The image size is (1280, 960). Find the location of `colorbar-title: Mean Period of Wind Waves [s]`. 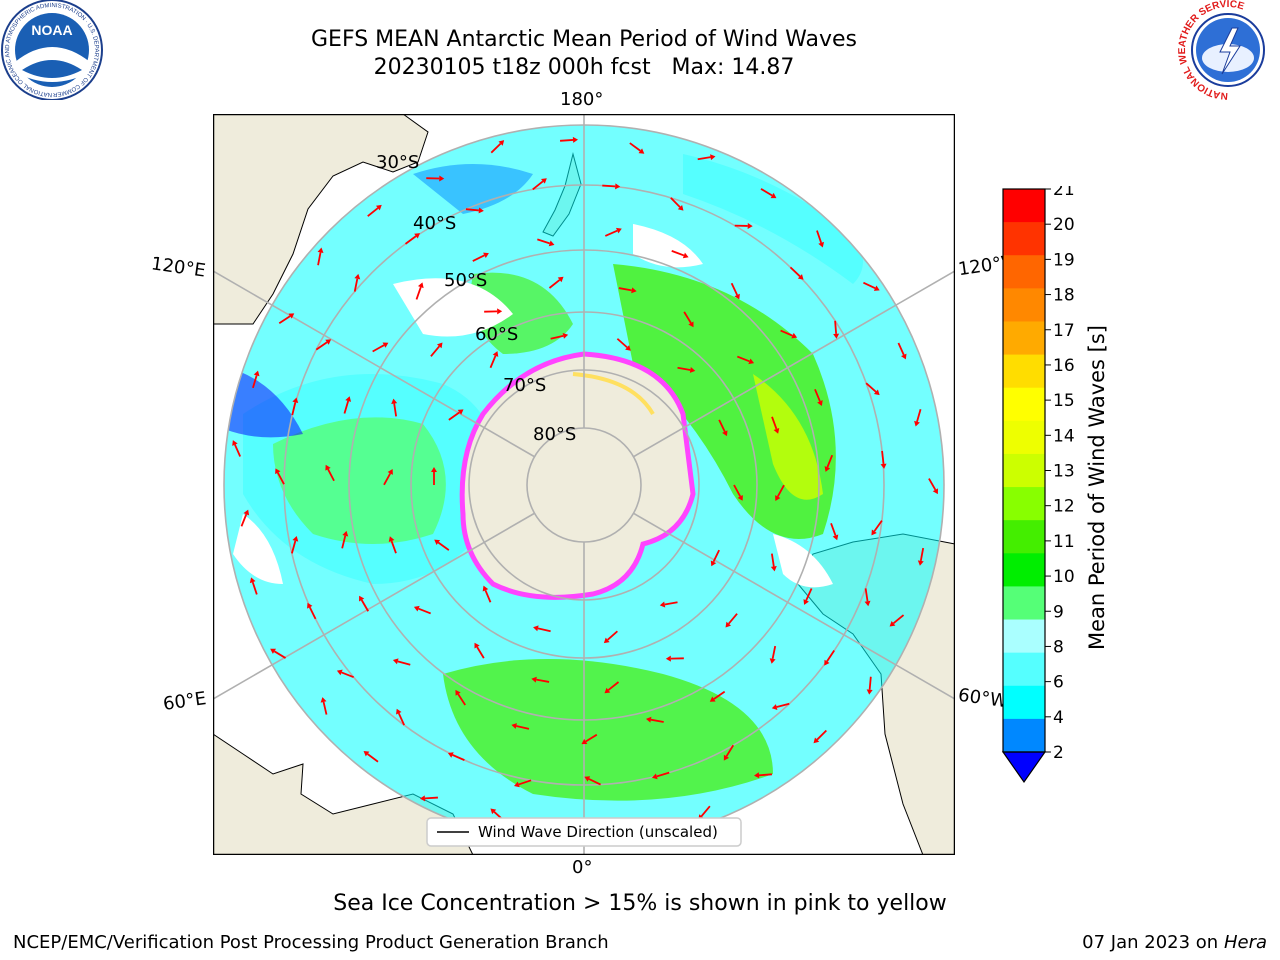

colorbar-title: Mean Period of Wind Waves [s] is located at coordinates (1097, 487).